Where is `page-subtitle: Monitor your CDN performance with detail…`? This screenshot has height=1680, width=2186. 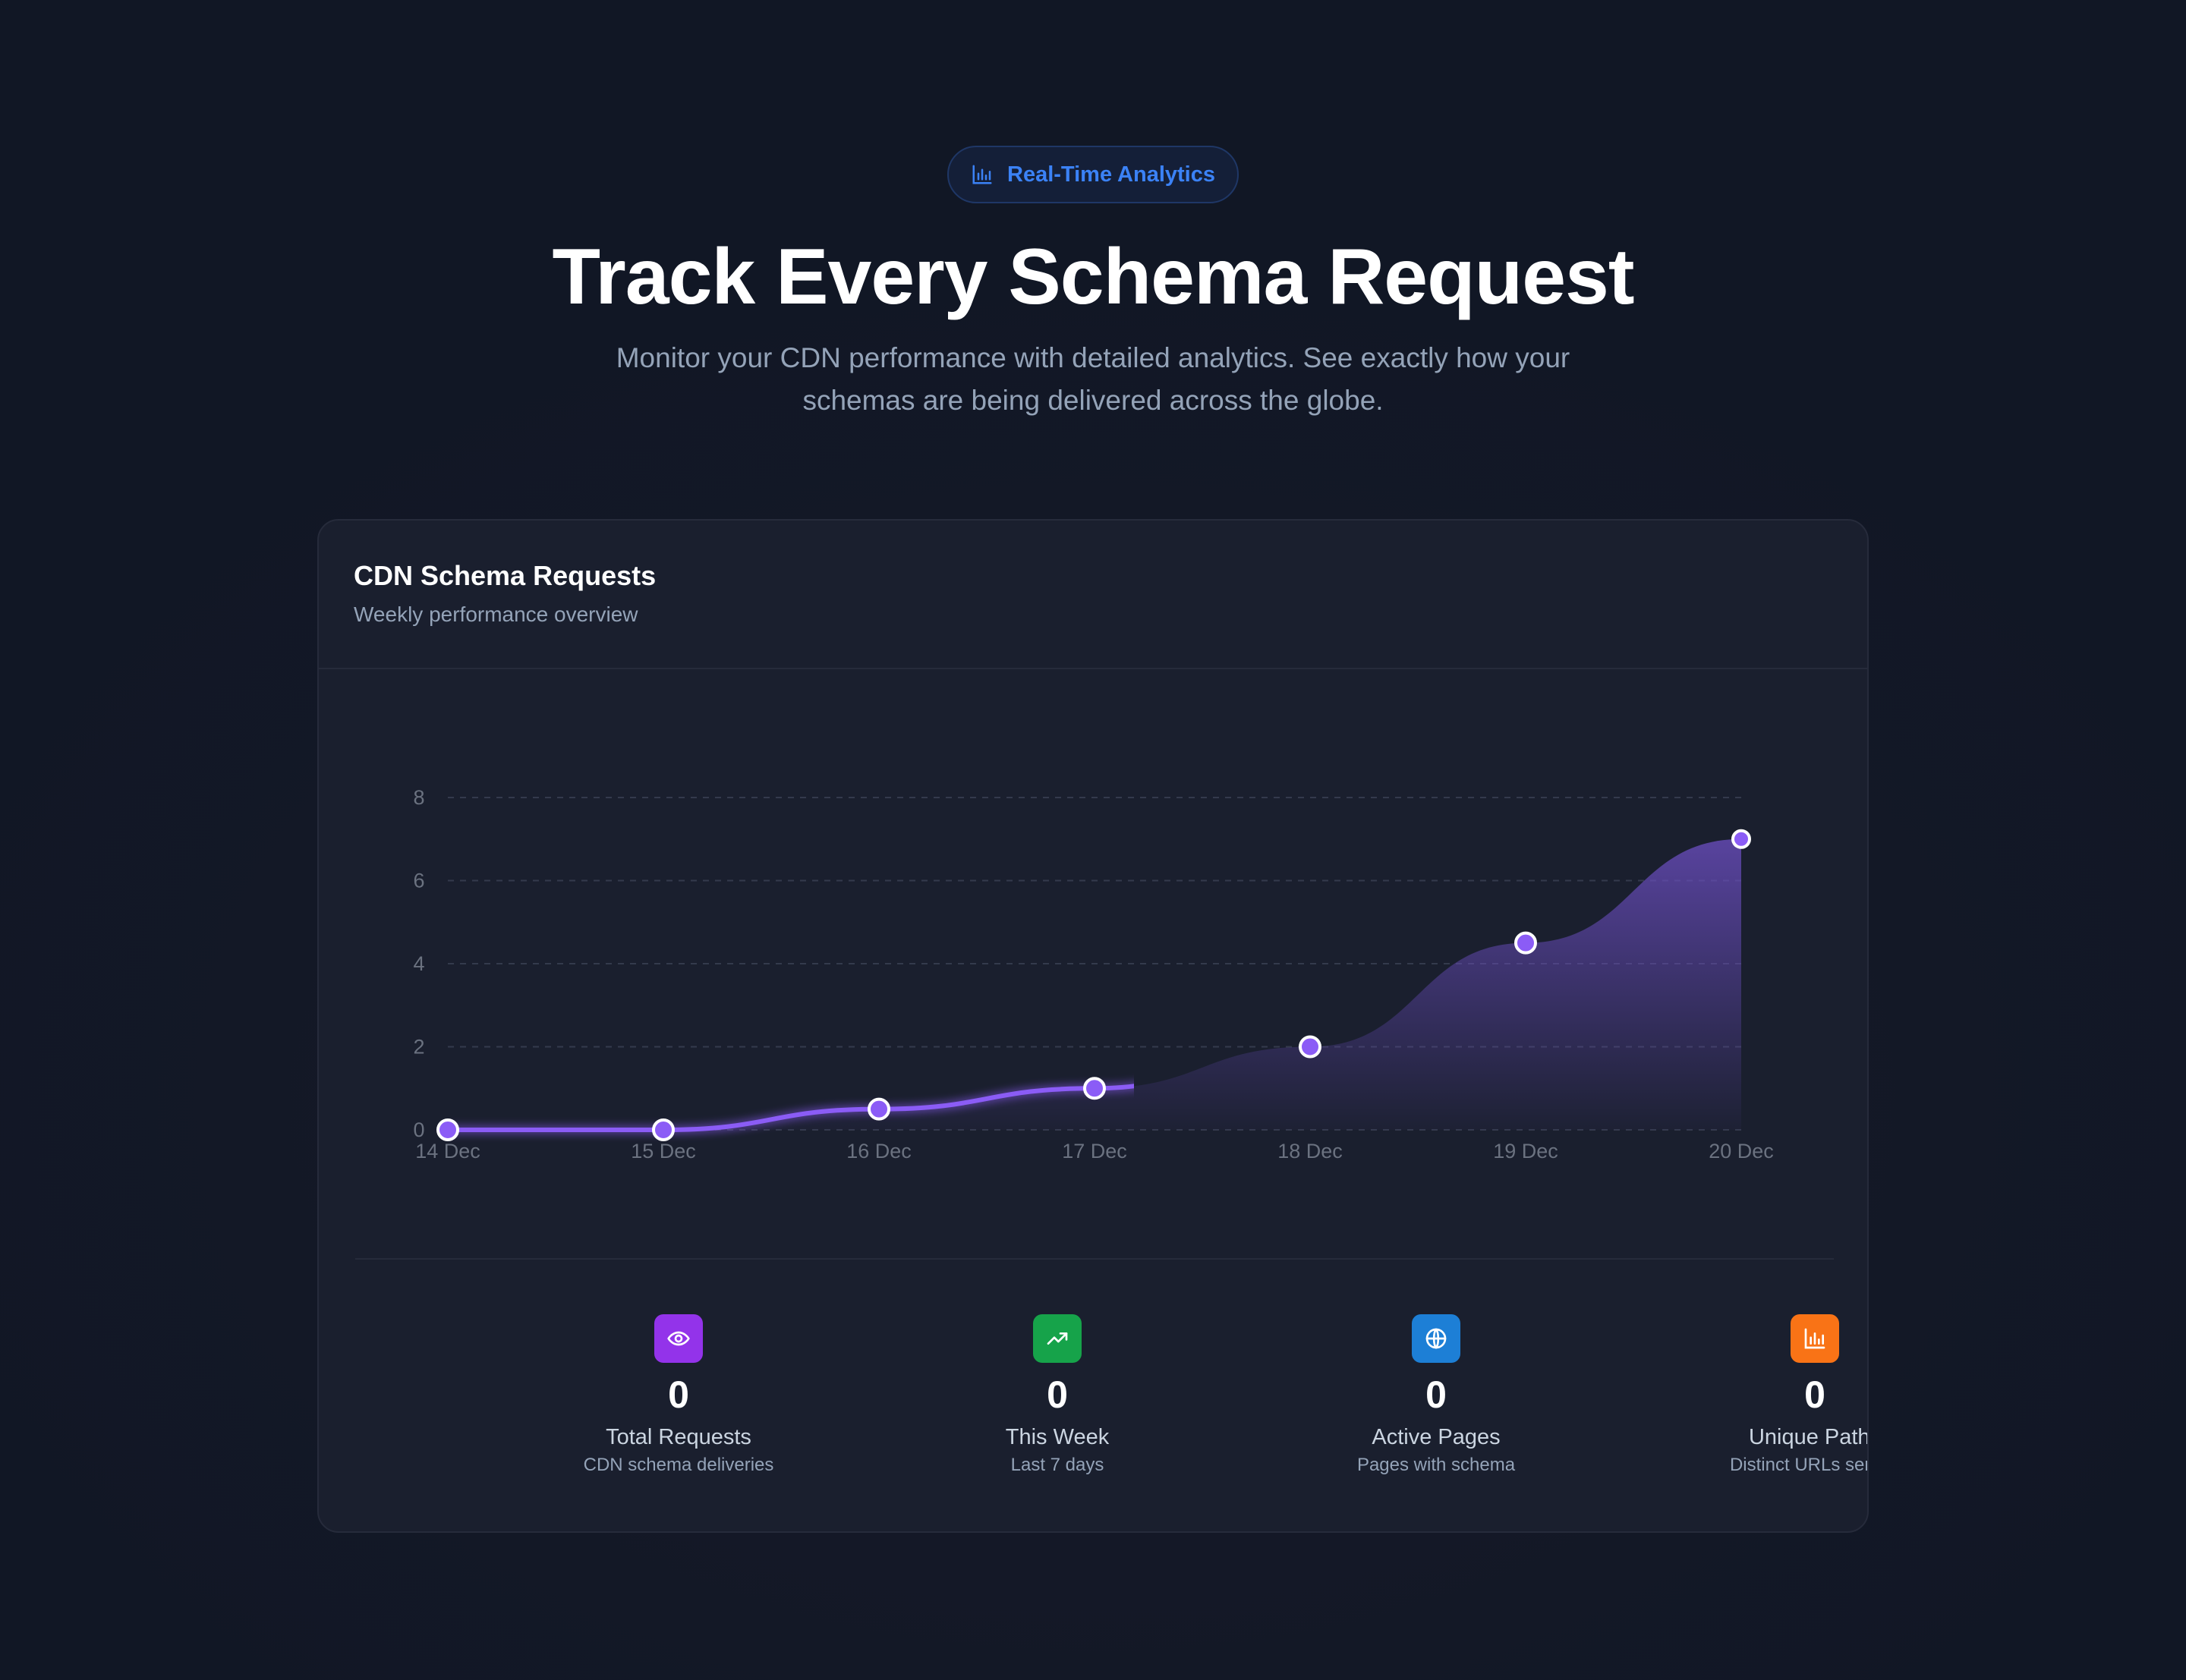
page-subtitle: Monitor your CDN performance with detail… is located at coordinates (1093, 379).